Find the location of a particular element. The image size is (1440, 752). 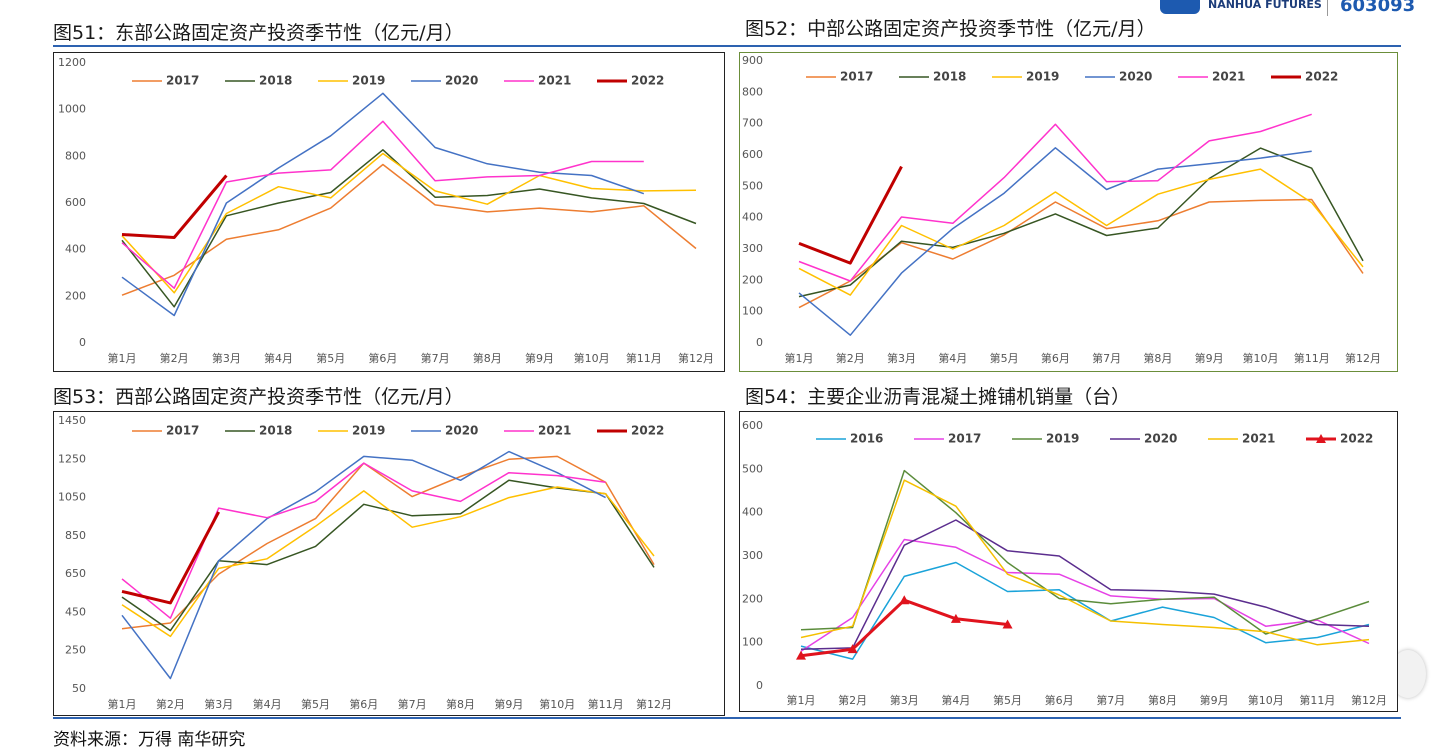

x-tick-label: 第5月 is located at coordinates (330, 358).